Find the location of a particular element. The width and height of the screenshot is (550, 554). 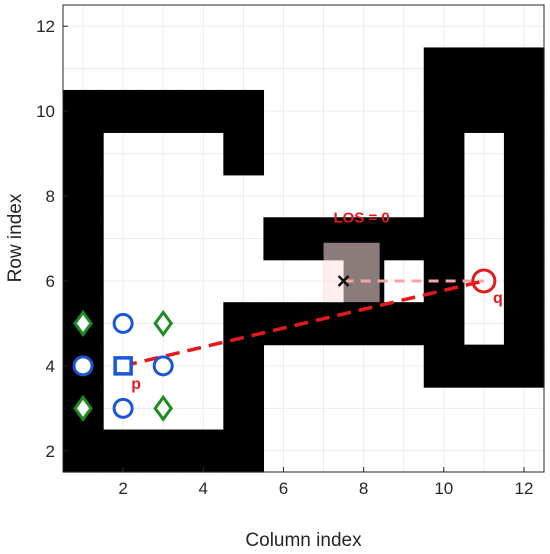

y-tick-label: 2 is located at coordinates (50, 451).